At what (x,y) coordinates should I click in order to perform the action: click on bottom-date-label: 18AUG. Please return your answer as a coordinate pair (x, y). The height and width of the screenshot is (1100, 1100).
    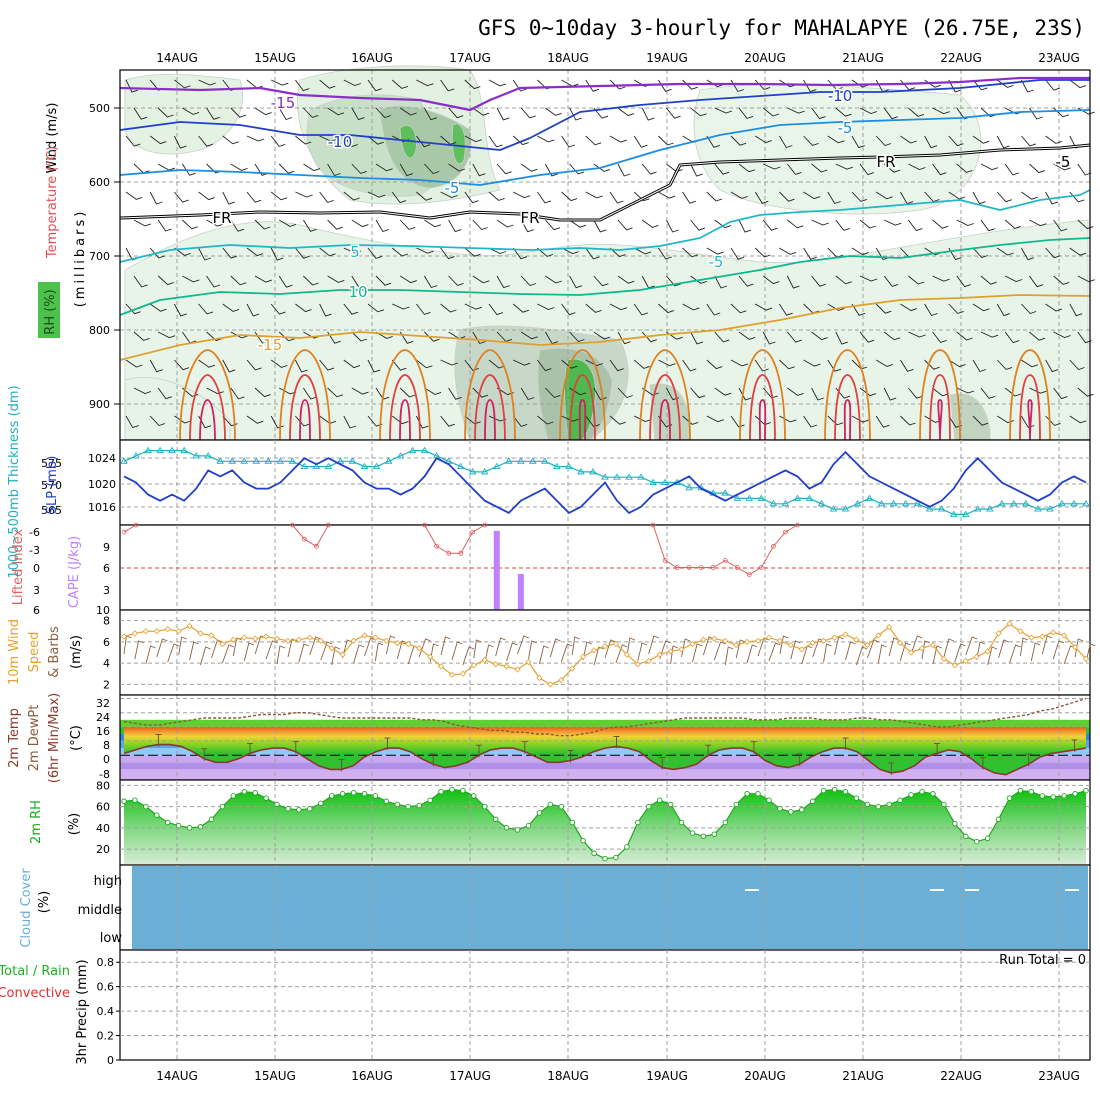
    Looking at the image, I should click on (568, 1076).